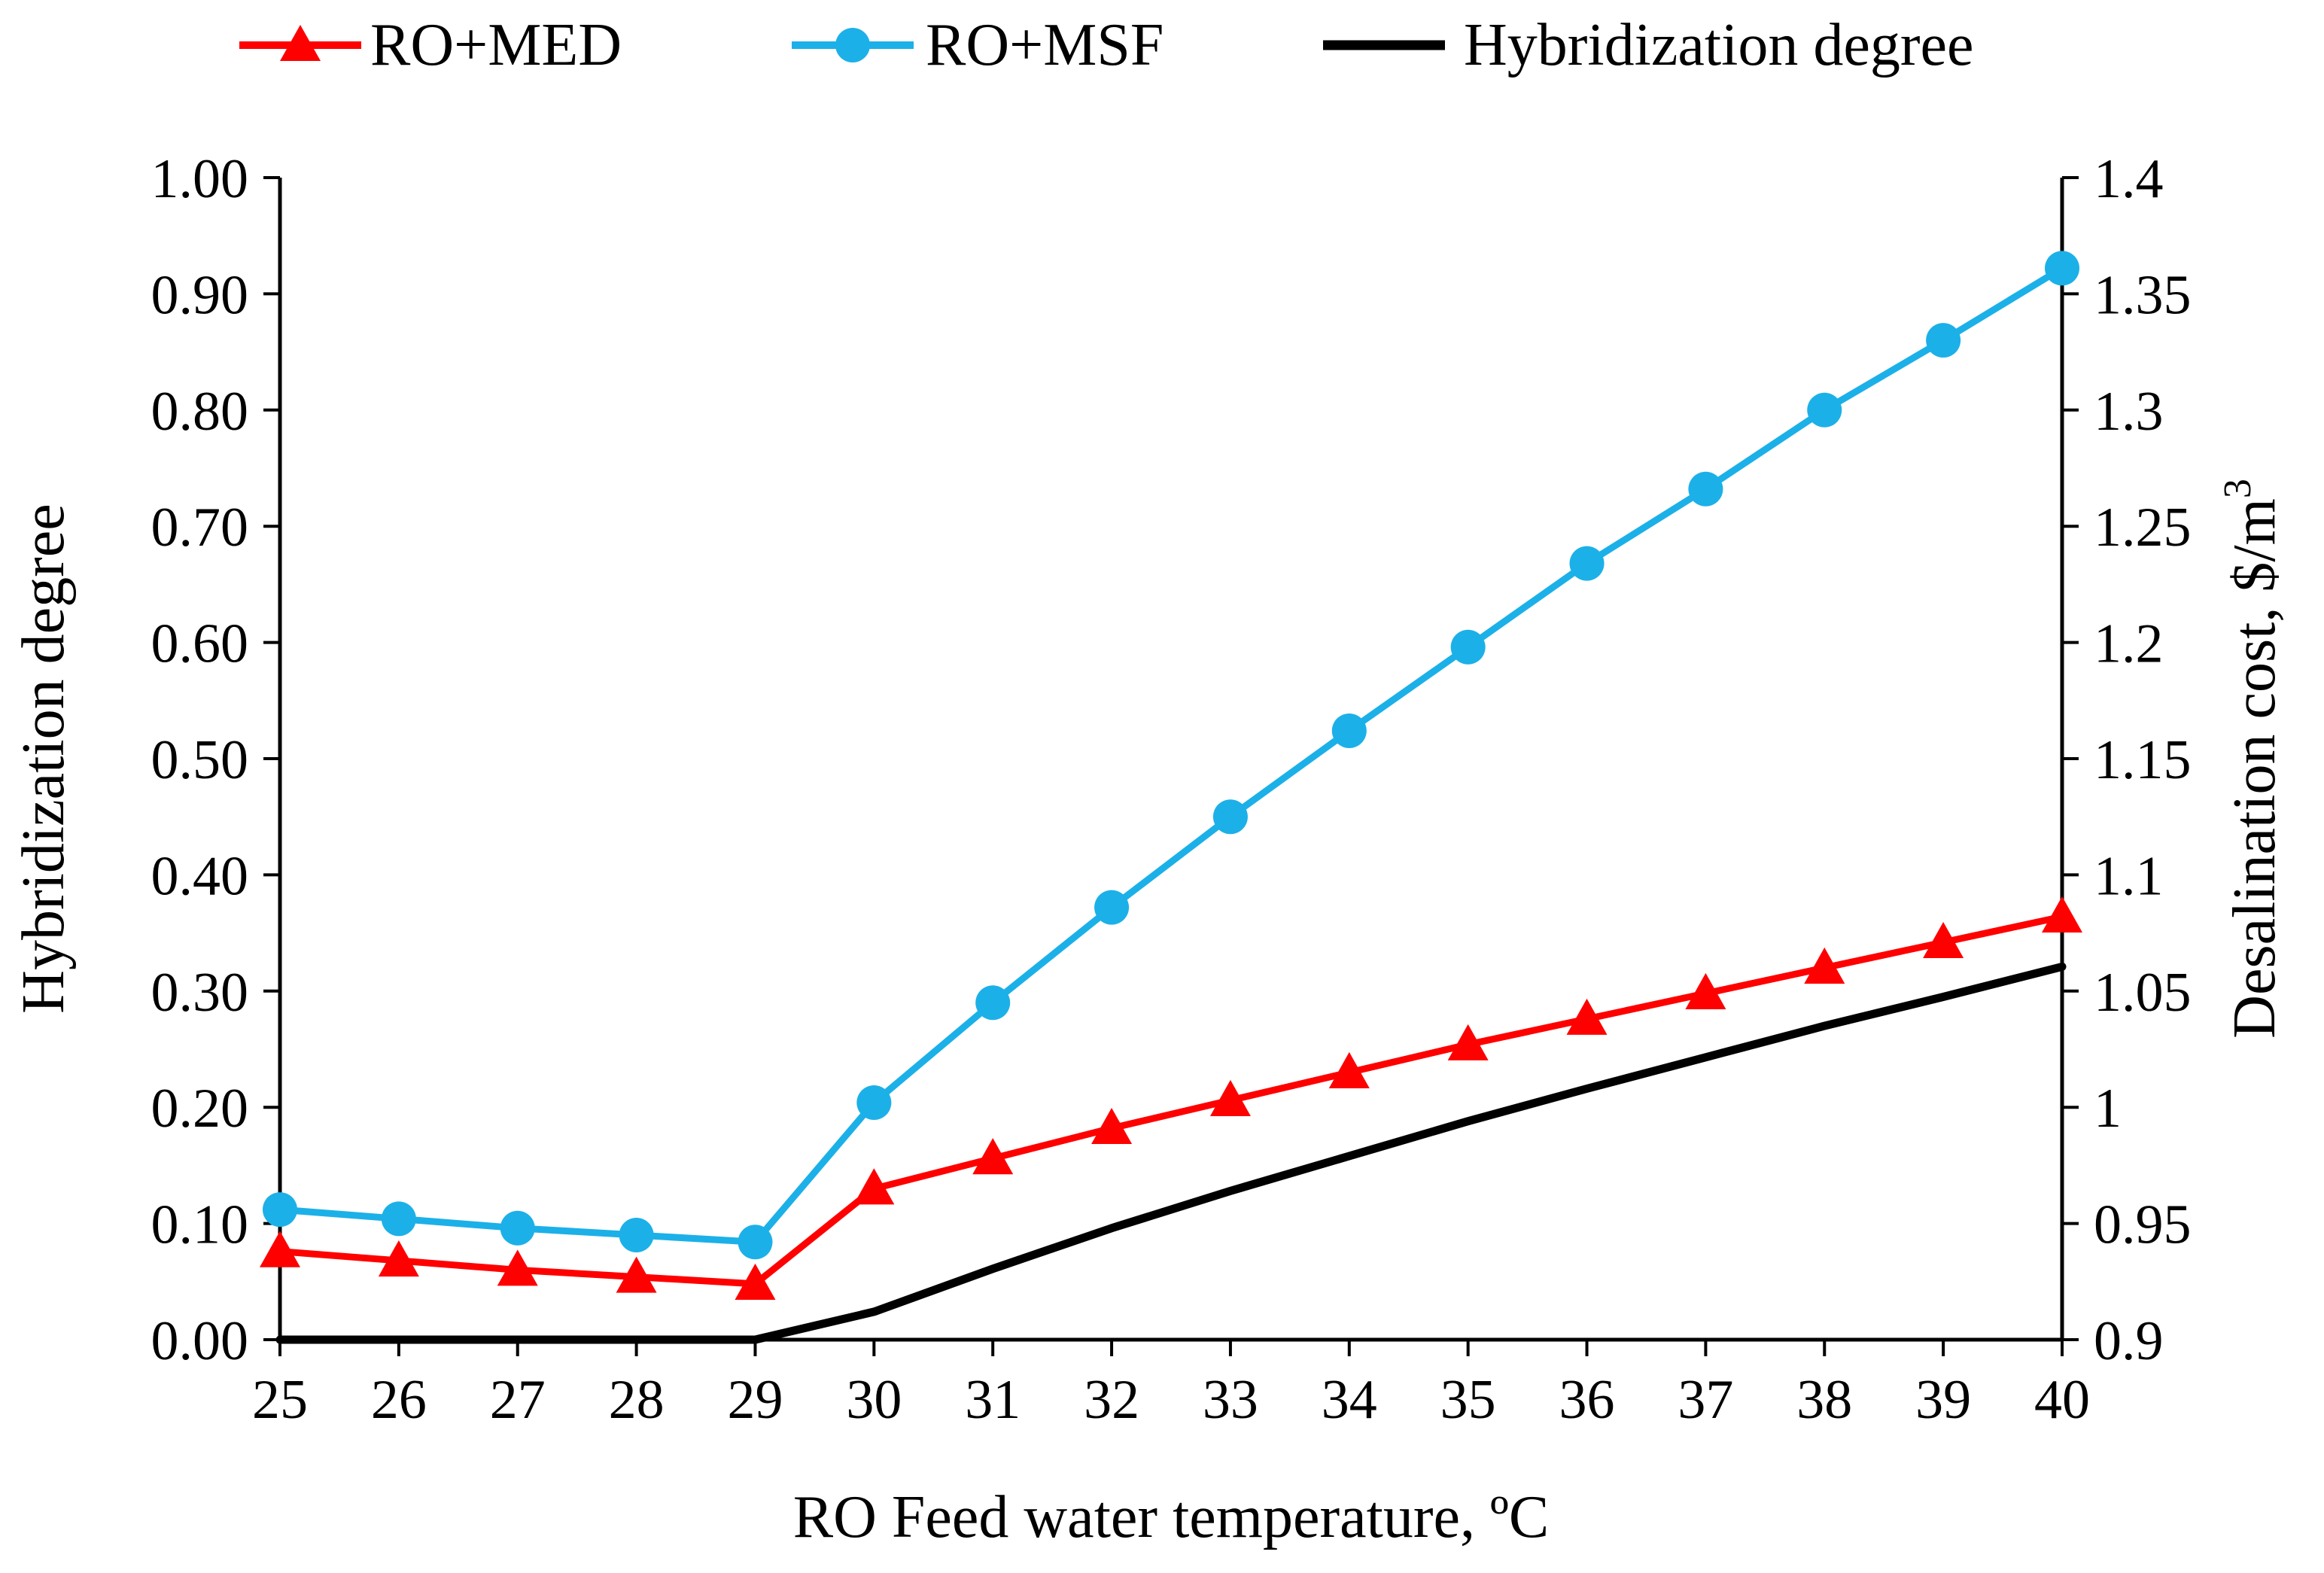 This screenshot has width=2324, height=1573. What do you see at coordinates (755, 1400) in the screenshot?
I see `x-tick-label: 29` at bounding box center [755, 1400].